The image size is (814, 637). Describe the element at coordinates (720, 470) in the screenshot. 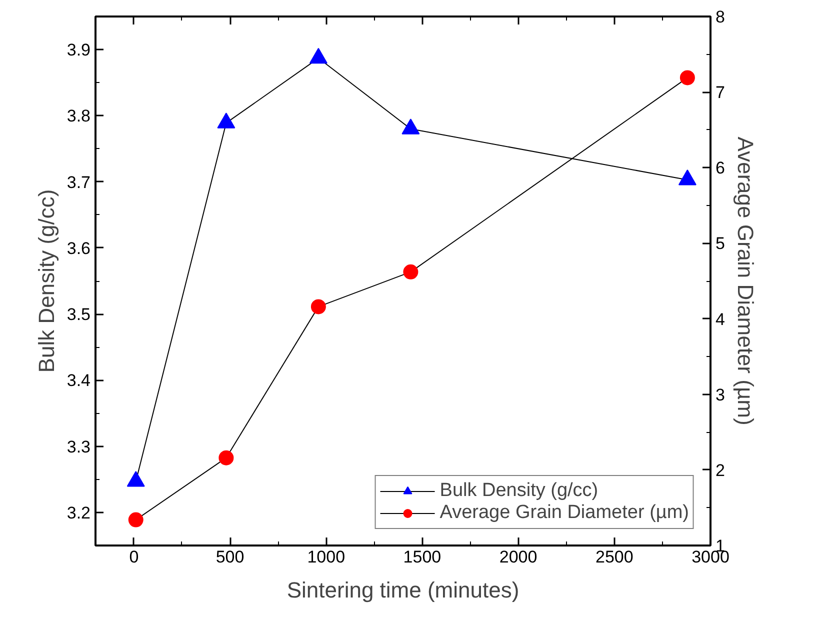

I see `y2-tick-label: 2` at that location.